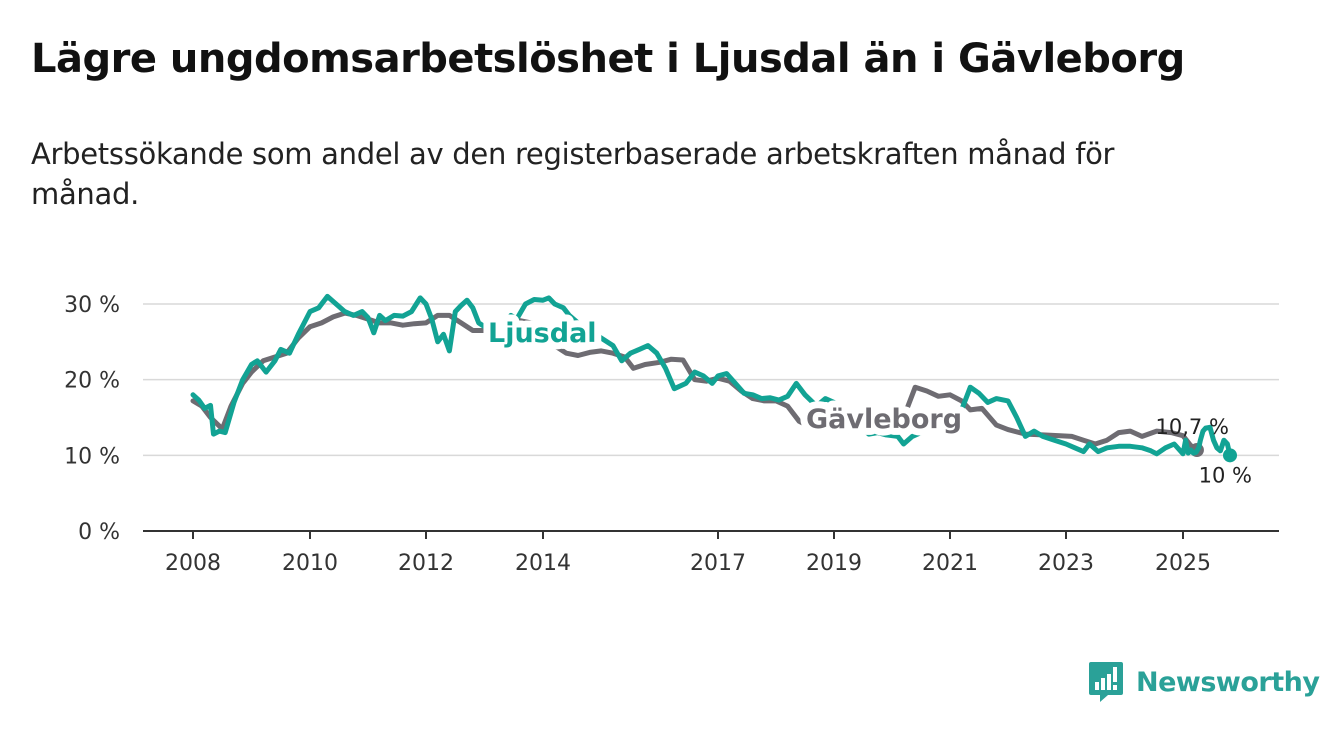 The height and width of the screenshot is (734, 1340). Describe the element at coordinates (92, 381) in the screenshot. I see `y-tick-label: 20 %` at that location.